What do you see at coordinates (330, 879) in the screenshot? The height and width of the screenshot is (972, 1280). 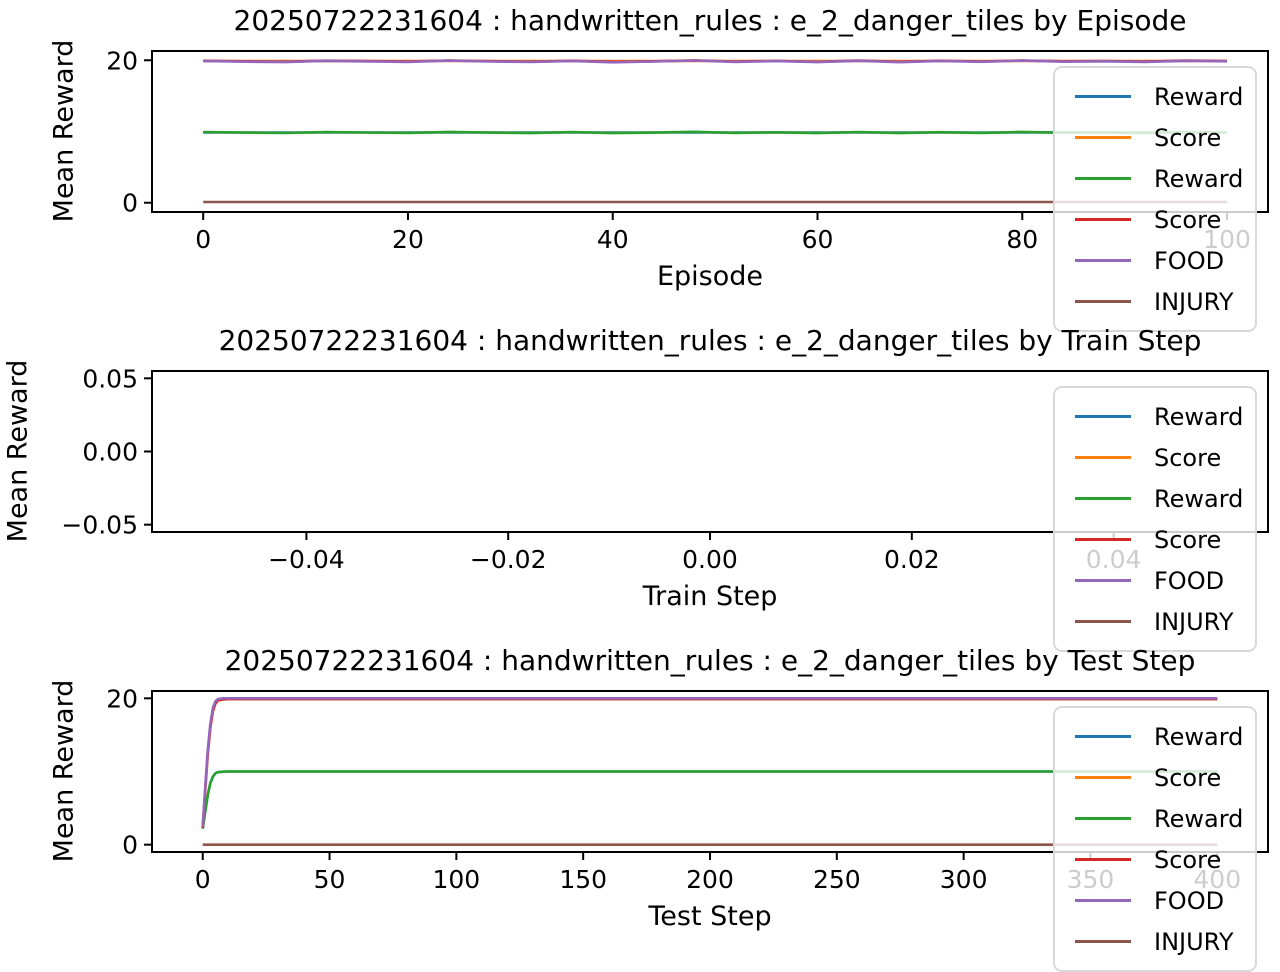 I see `svg-text: 50` at bounding box center [330, 879].